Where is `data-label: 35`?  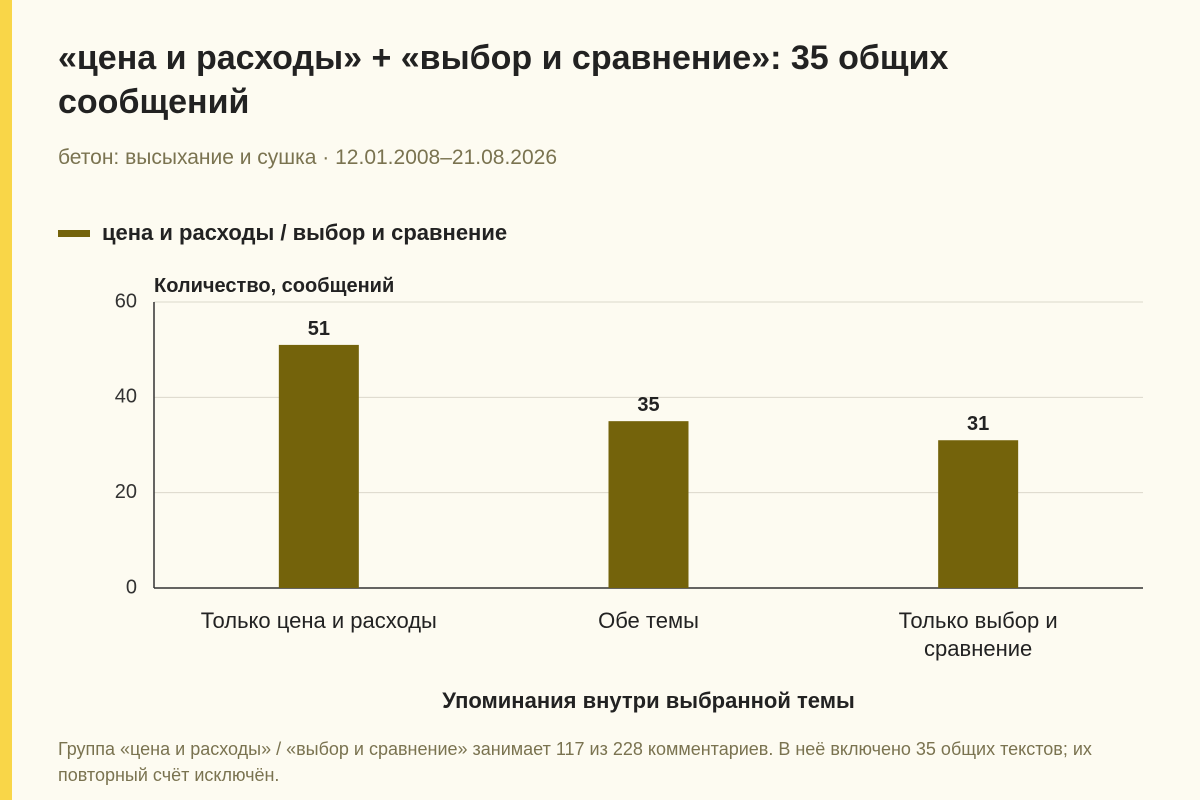
data-label: 35 is located at coordinates (648, 405).